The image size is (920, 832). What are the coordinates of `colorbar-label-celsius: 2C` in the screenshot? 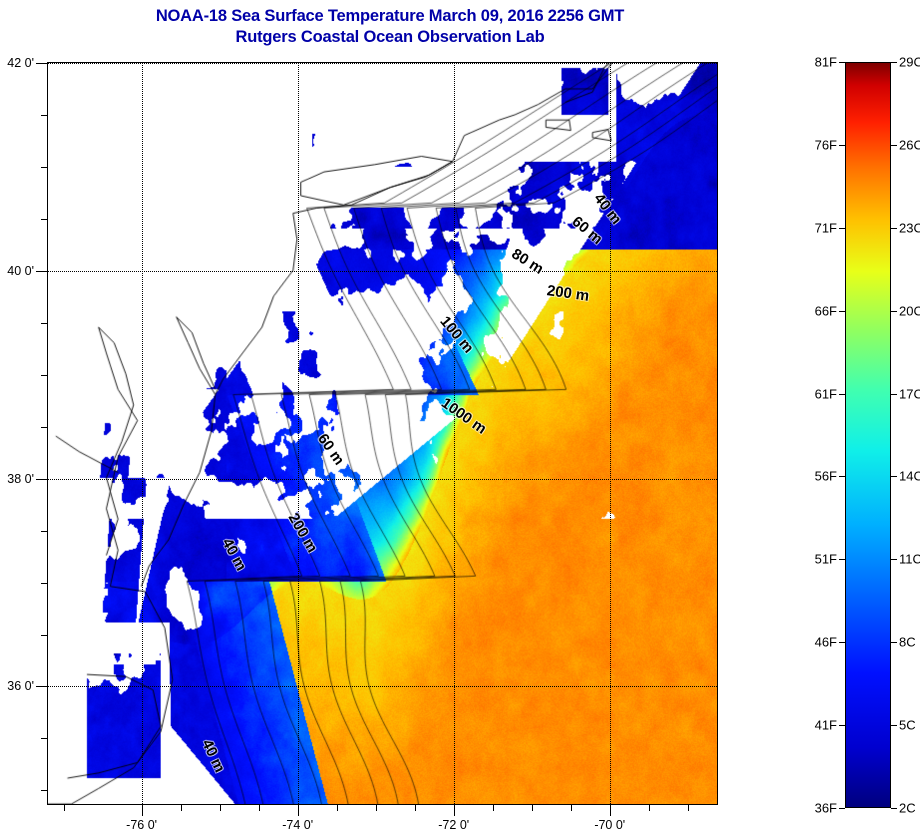 It's located at (907, 808).